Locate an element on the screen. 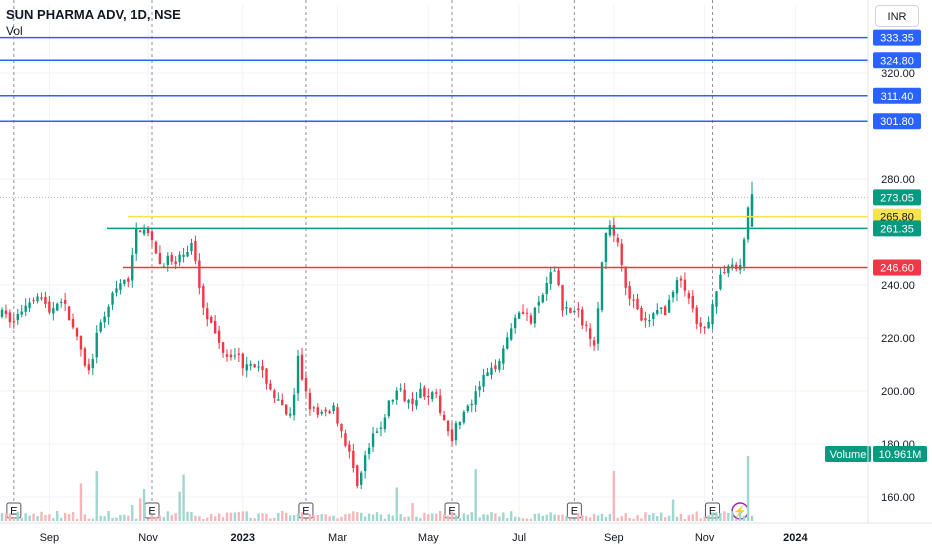 This screenshot has width=932, height=550. y-tick-label: 160.00 is located at coordinates (898, 498).